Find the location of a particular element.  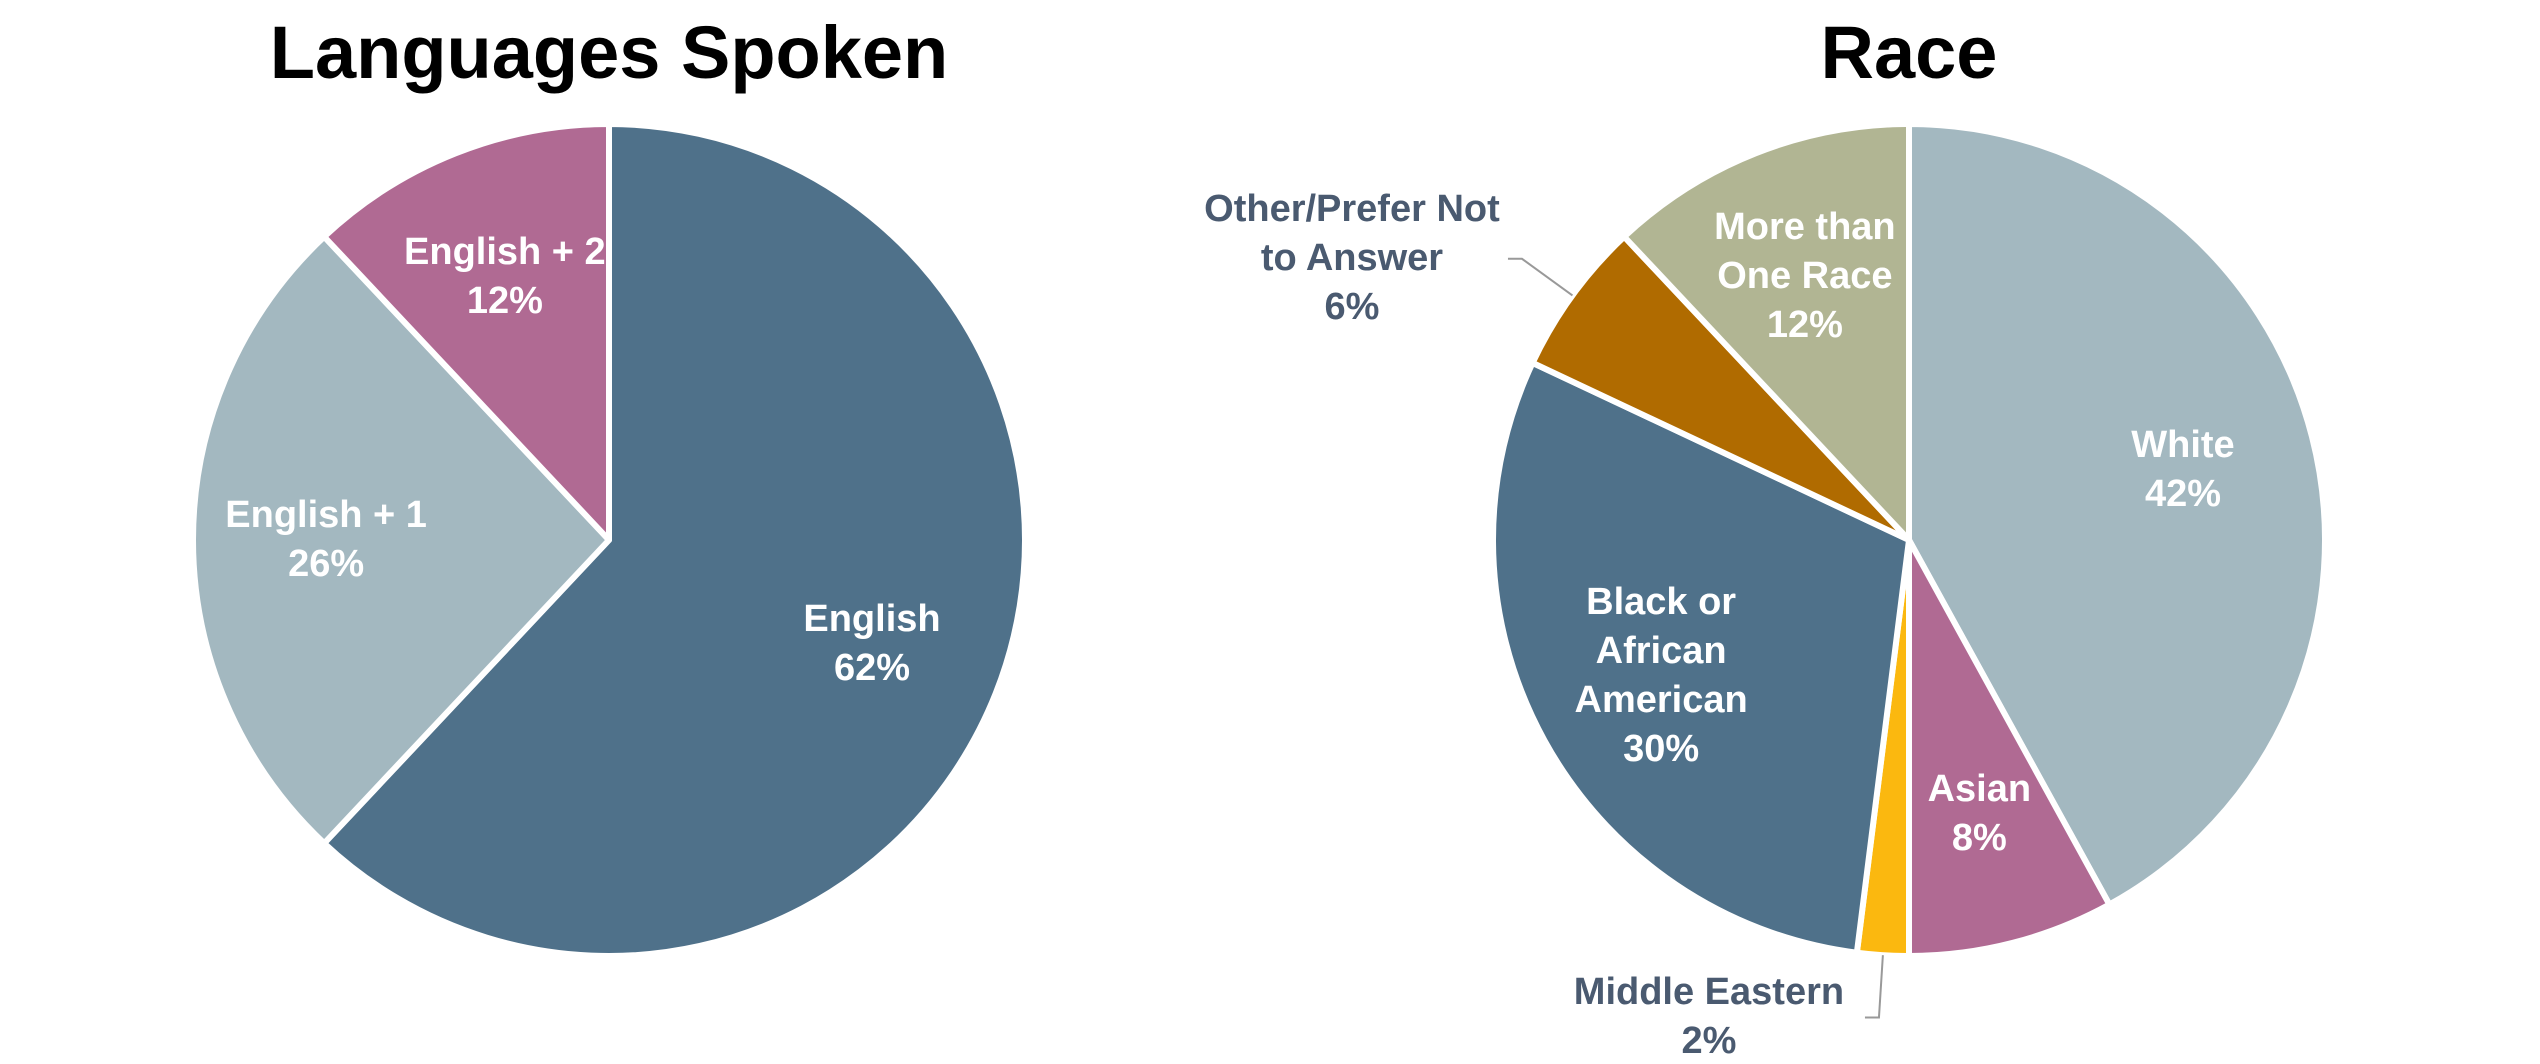

value-label: 30% is located at coordinates (1661, 749).